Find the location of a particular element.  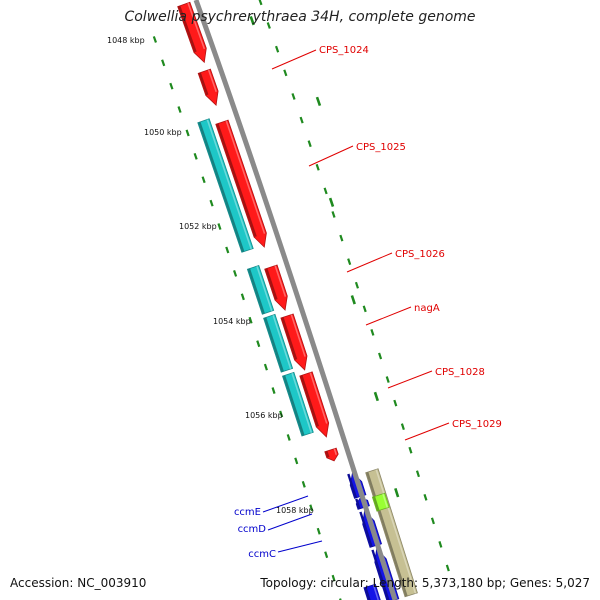

gene-feature-naga is located at coordinates (294, 342).